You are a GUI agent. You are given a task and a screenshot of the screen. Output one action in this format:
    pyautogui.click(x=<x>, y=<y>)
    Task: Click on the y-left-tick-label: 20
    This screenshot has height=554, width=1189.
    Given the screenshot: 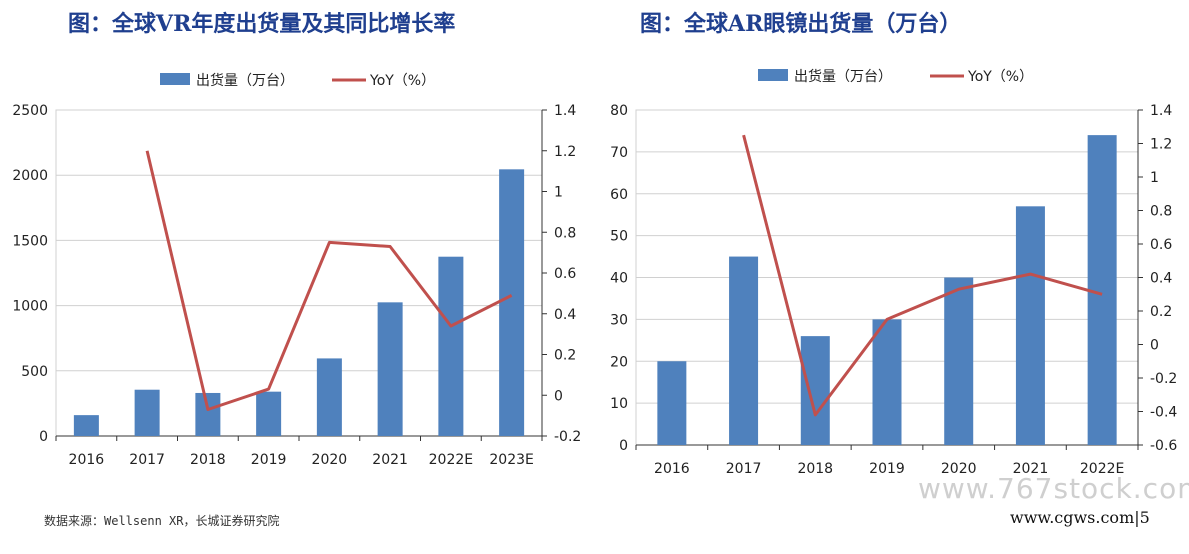 What is the action you would take?
    pyautogui.click(x=619, y=362)
    